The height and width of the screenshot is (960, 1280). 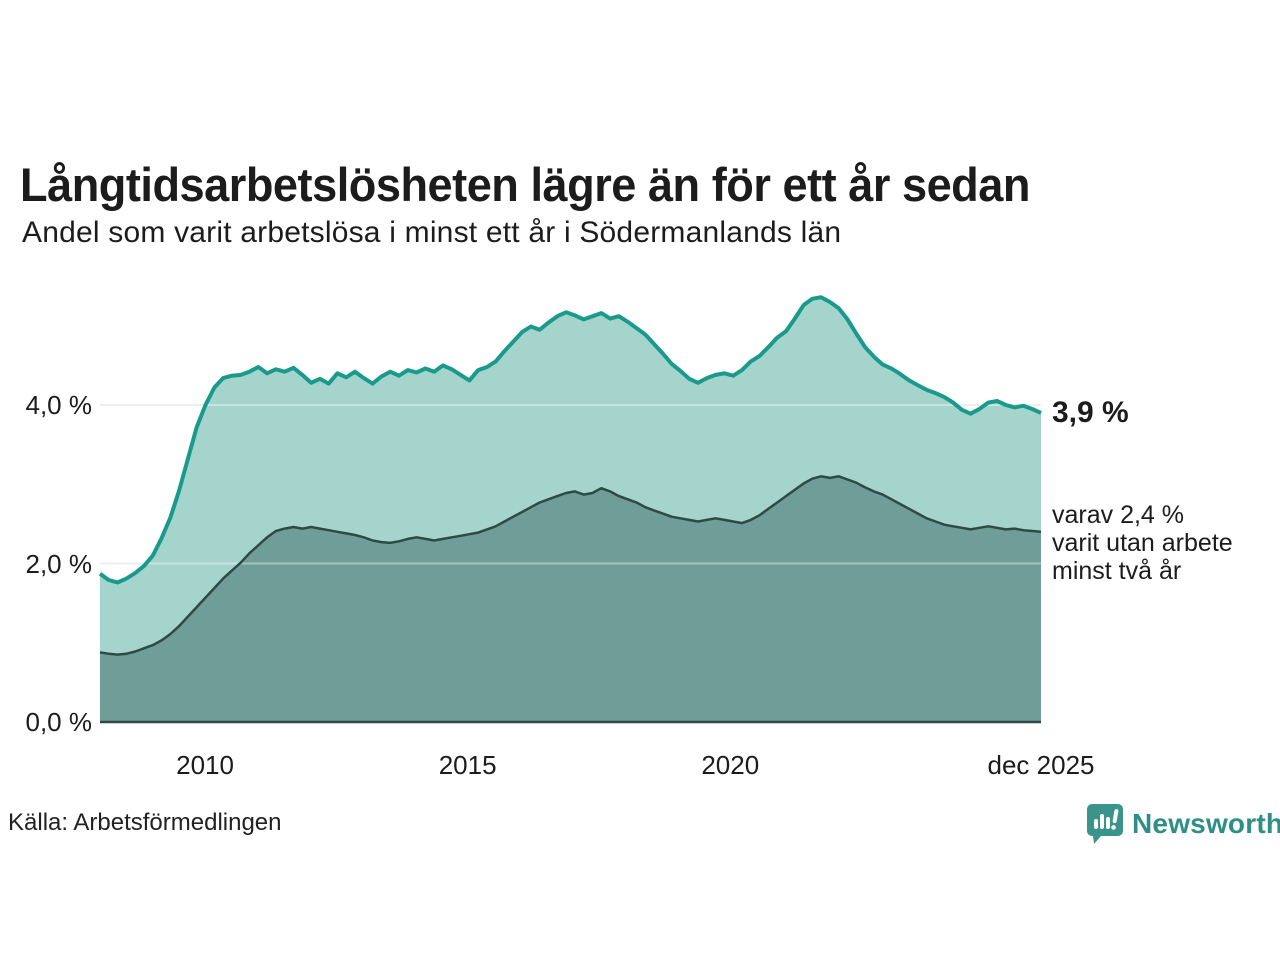 I want to click on latest-value-label: 3,9 %, so click(x=1090, y=412).